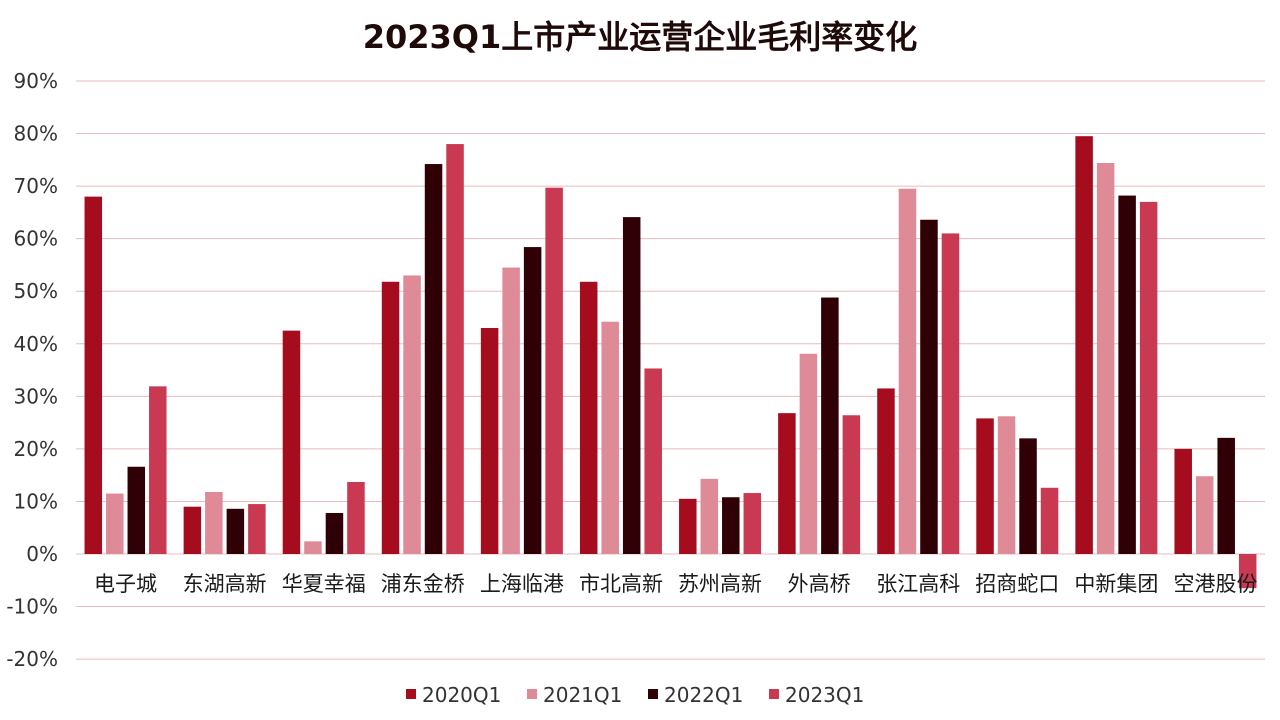 This screenshot has width=1280, height=720. I want to click on chart-title: 2023Q1上市产业运营企业毛利率变化, so click(640, 37).